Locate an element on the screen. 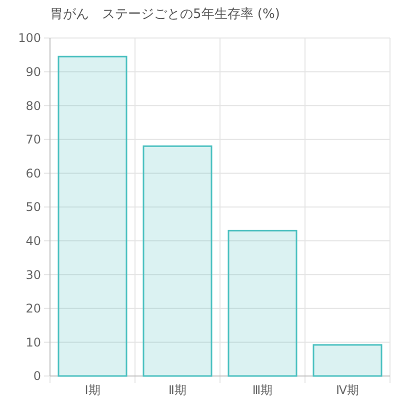 The image size is (420, 420). chart-title: 胃がん ステージごとの5年生存率 (%) is located at coordinates (165, 14).